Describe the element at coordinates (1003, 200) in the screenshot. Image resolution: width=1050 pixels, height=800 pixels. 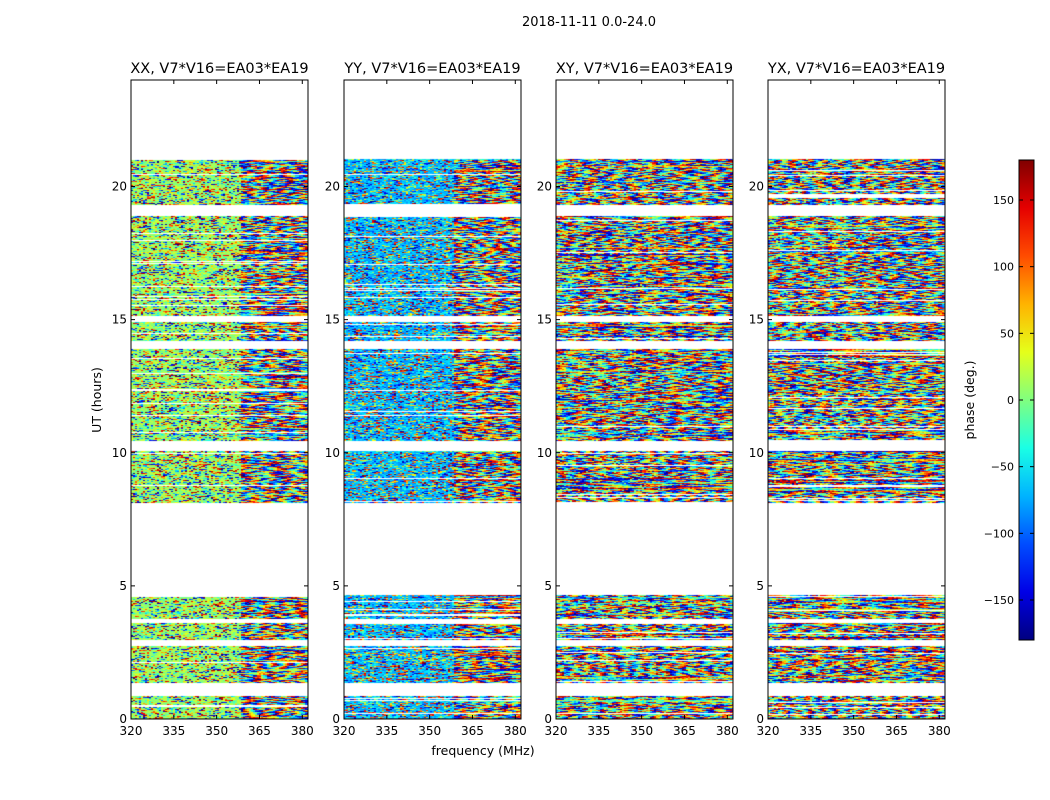
I see `colorbar-tick-label: 150` at that location.